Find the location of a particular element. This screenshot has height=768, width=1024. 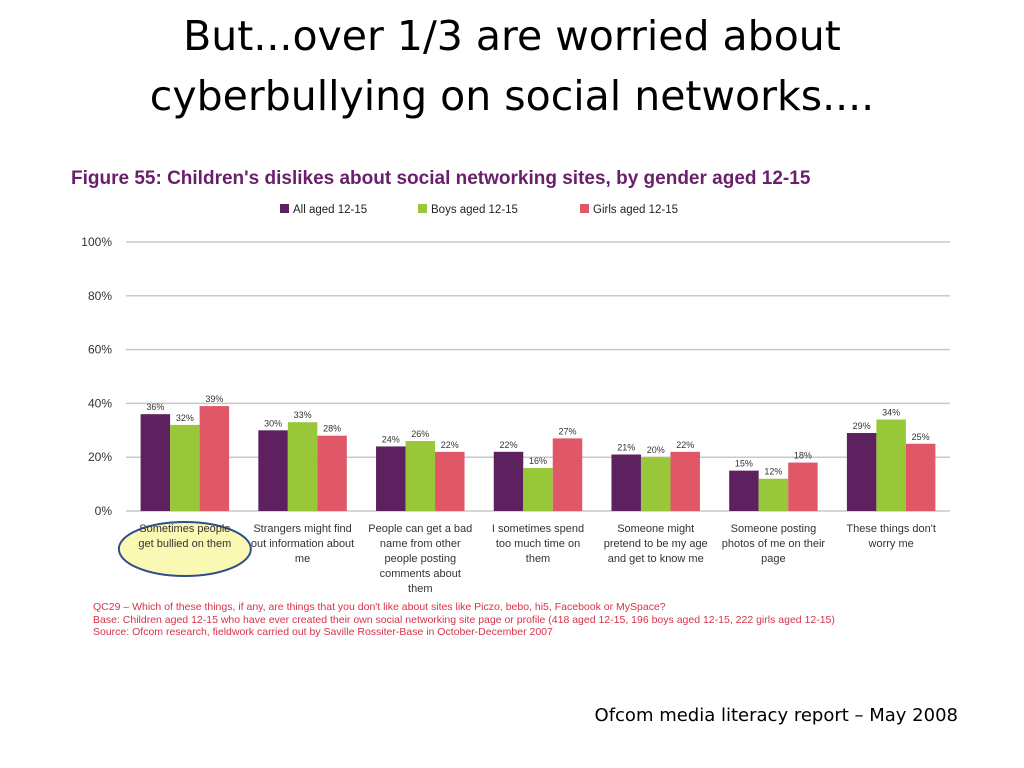

bar-value-label: 18% is located at coordinates (803, 456).